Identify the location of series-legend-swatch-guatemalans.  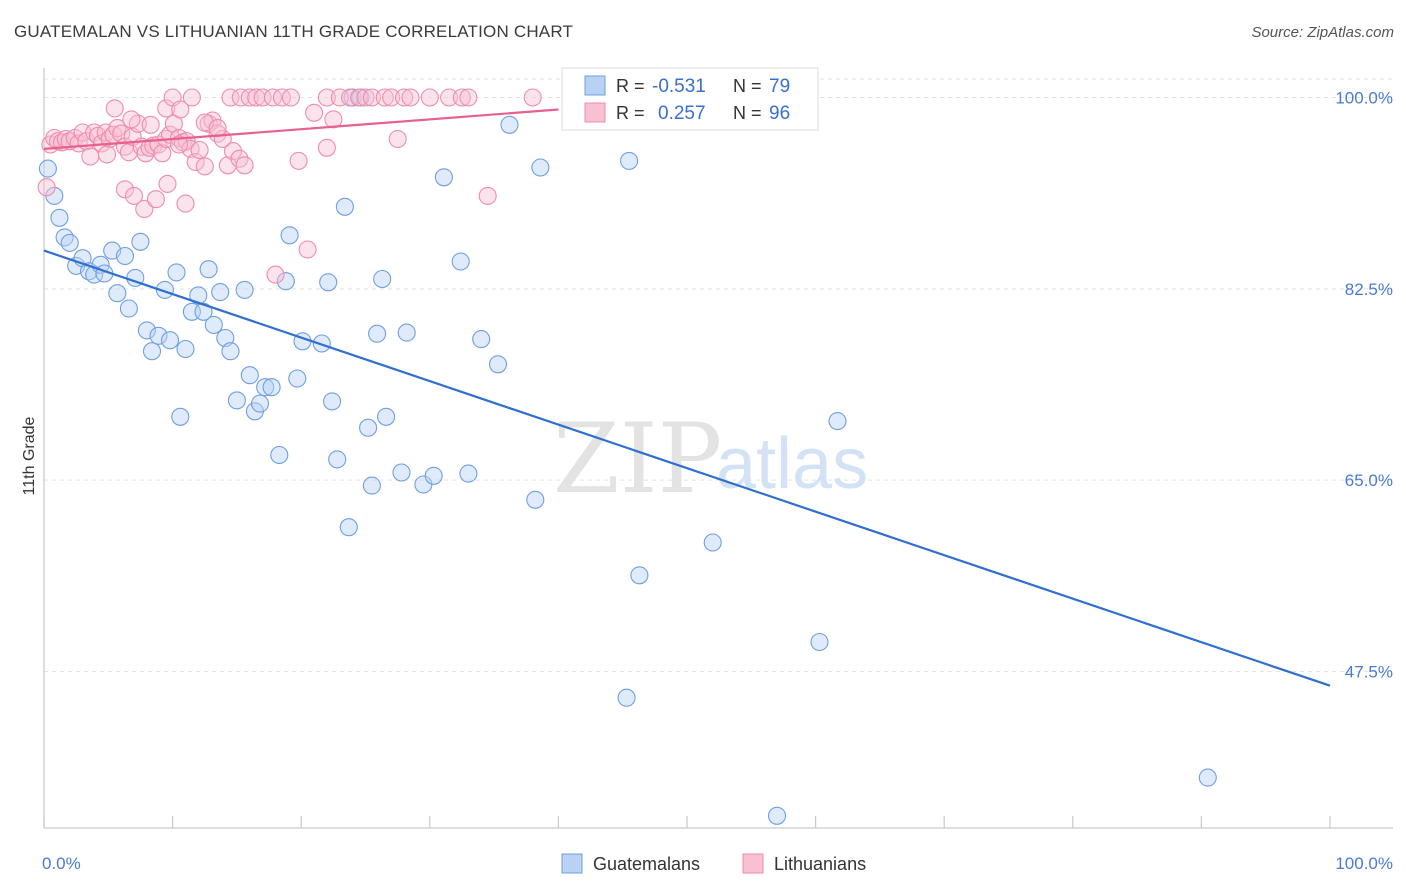
(572, 863).